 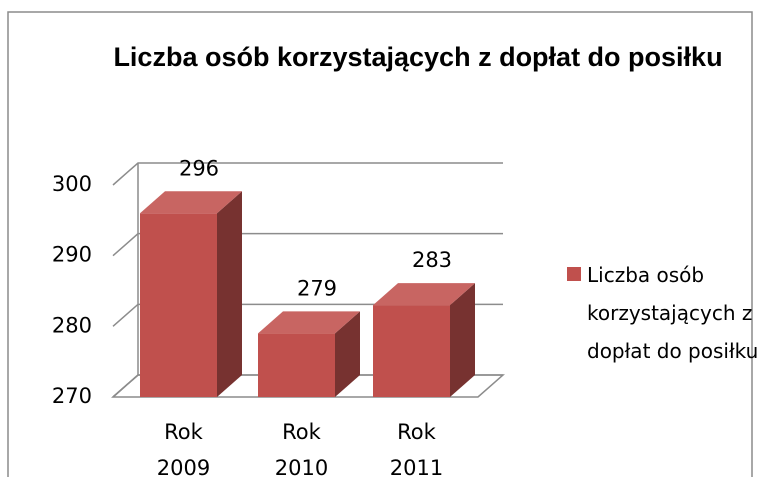 I want to click on y-tick-label: 300, so click(x=72, y=184).